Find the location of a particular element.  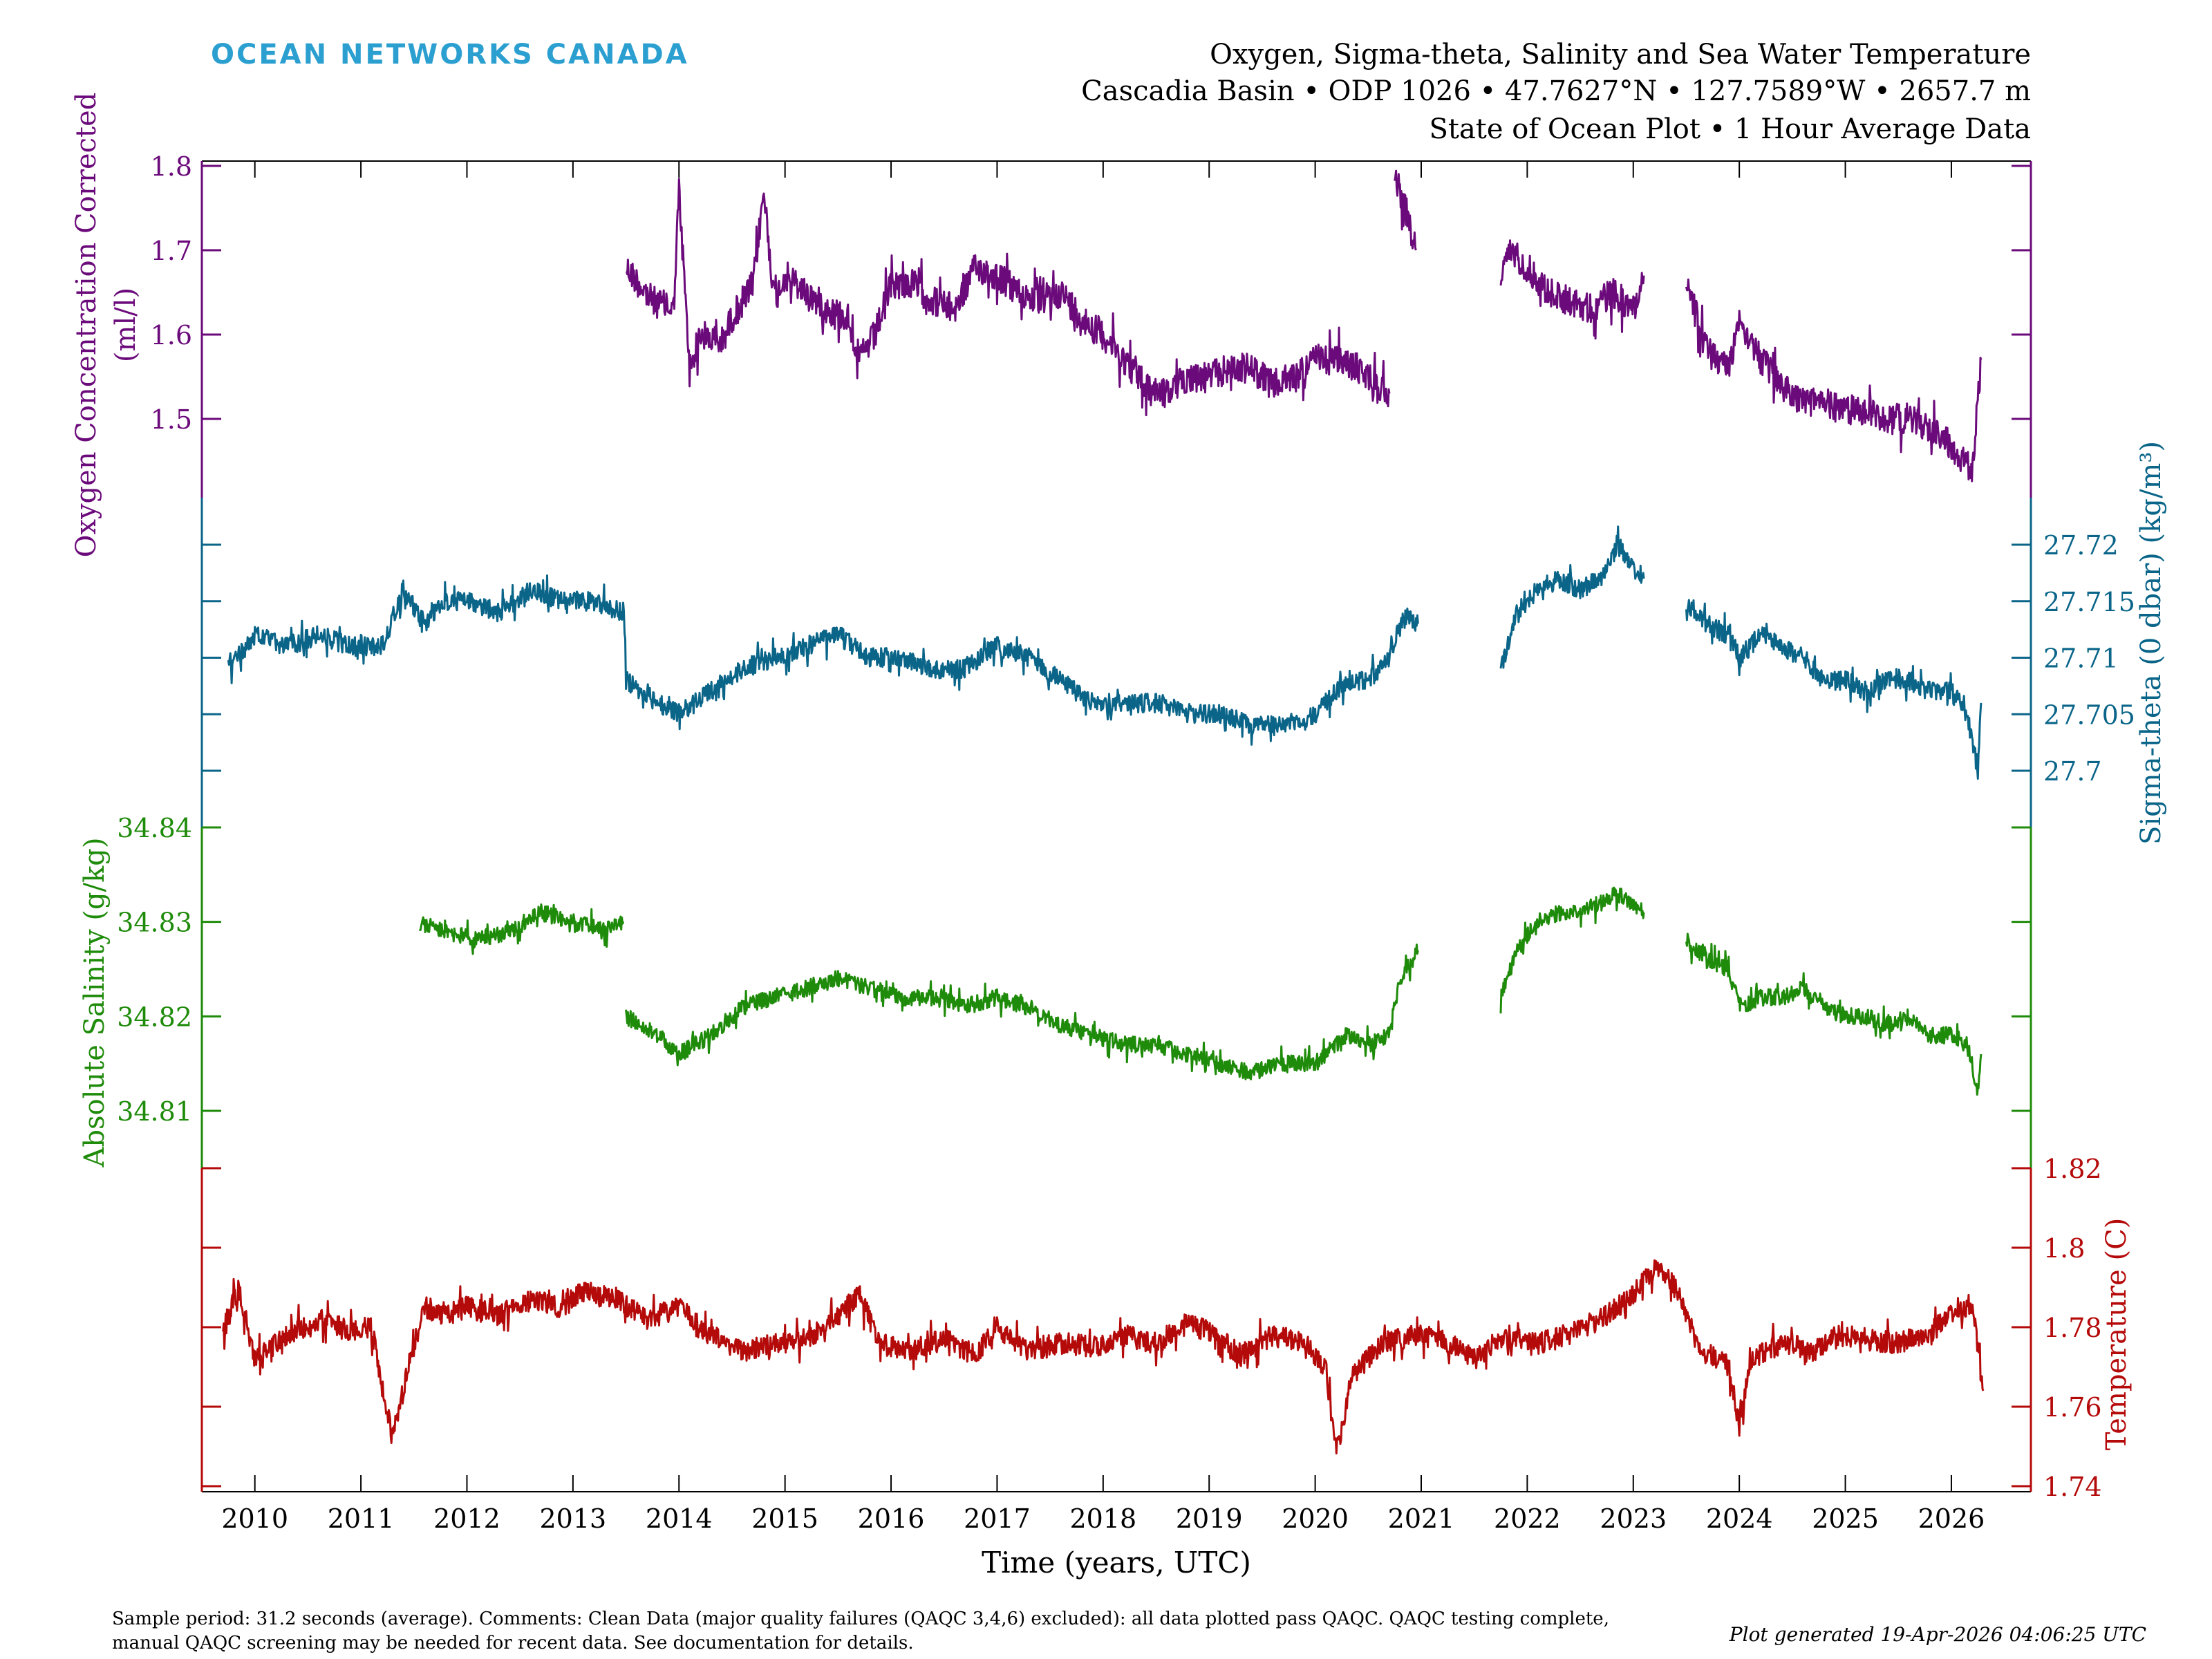

sigma-theta-series is located at coordinates (1105, 652).